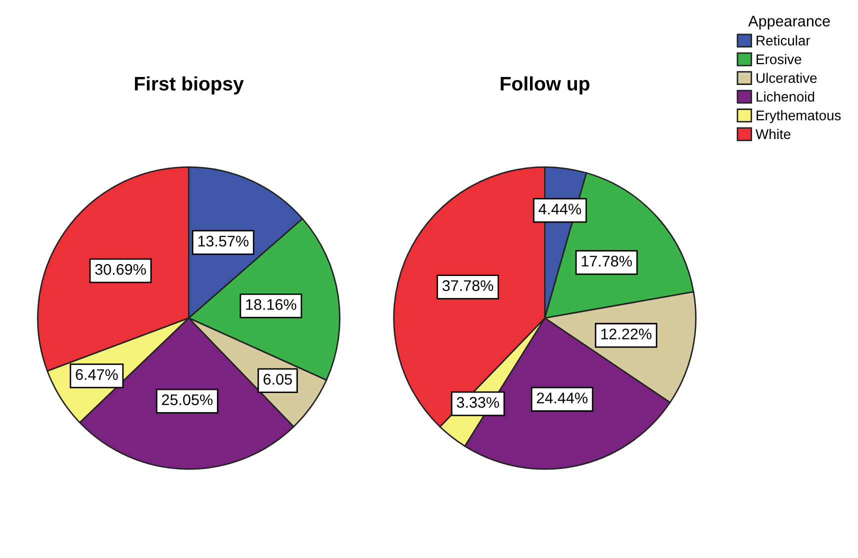 Image resolution: width=858 pixels, height=558 pixels. What do you see at coordinates (223, 241) in the screenshot?
I see `data-label: 13.57%` at bounding box center [223, 241].